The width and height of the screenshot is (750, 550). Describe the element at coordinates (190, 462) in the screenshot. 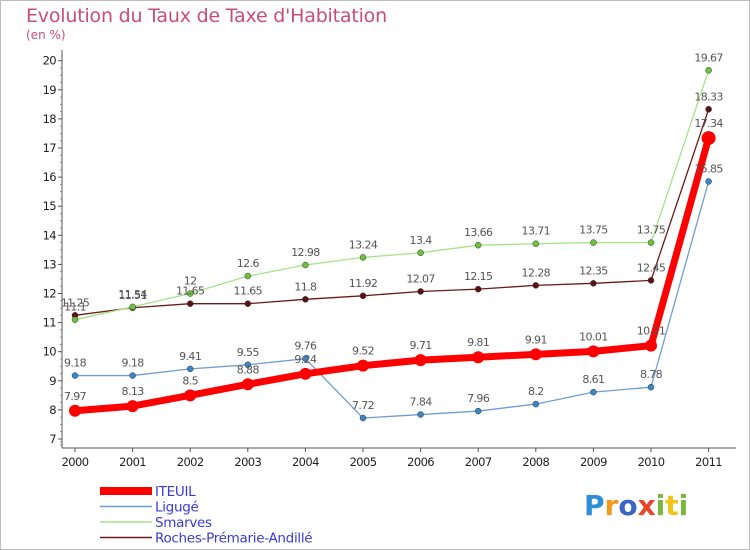

I see `x-tick-label: 2002` at that location.